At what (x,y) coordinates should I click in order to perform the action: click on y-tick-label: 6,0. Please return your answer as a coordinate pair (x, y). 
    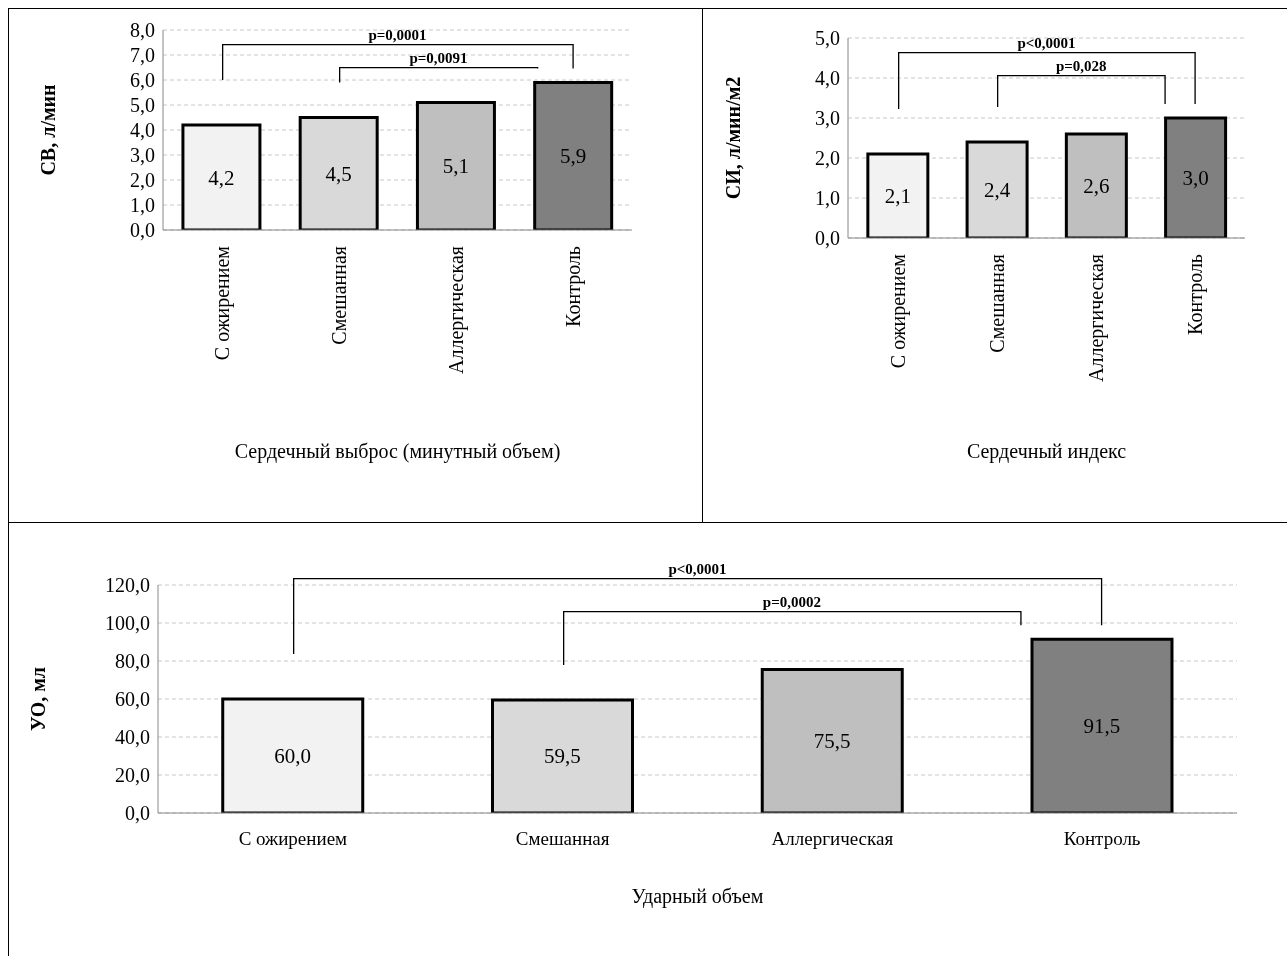
    Looking at the image, I should click on (142, 80).